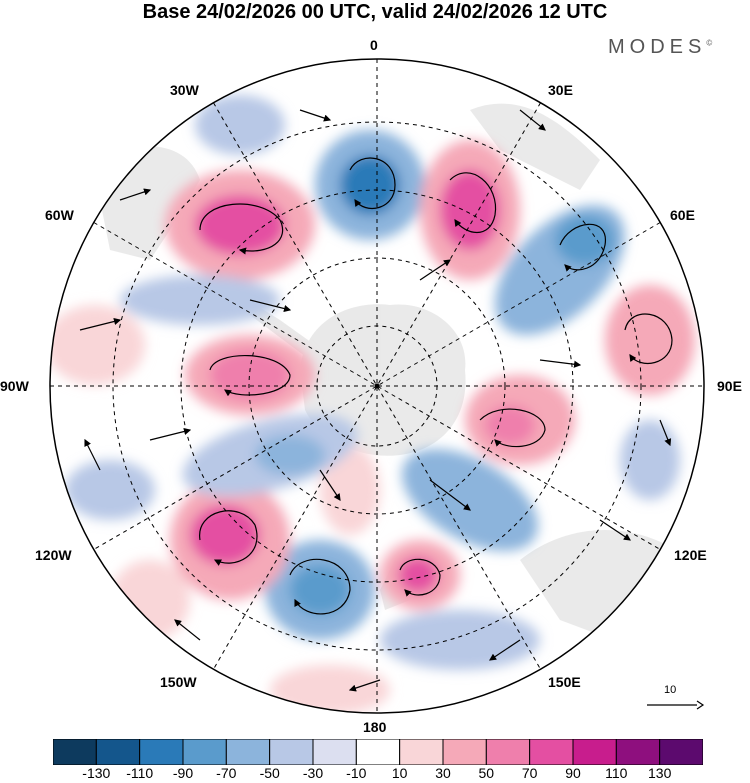 The image size is (750, 783). Describe the element at coordinates (269, 773) in the screenshot. I see `colorbar-tick-label: -50` at that location.